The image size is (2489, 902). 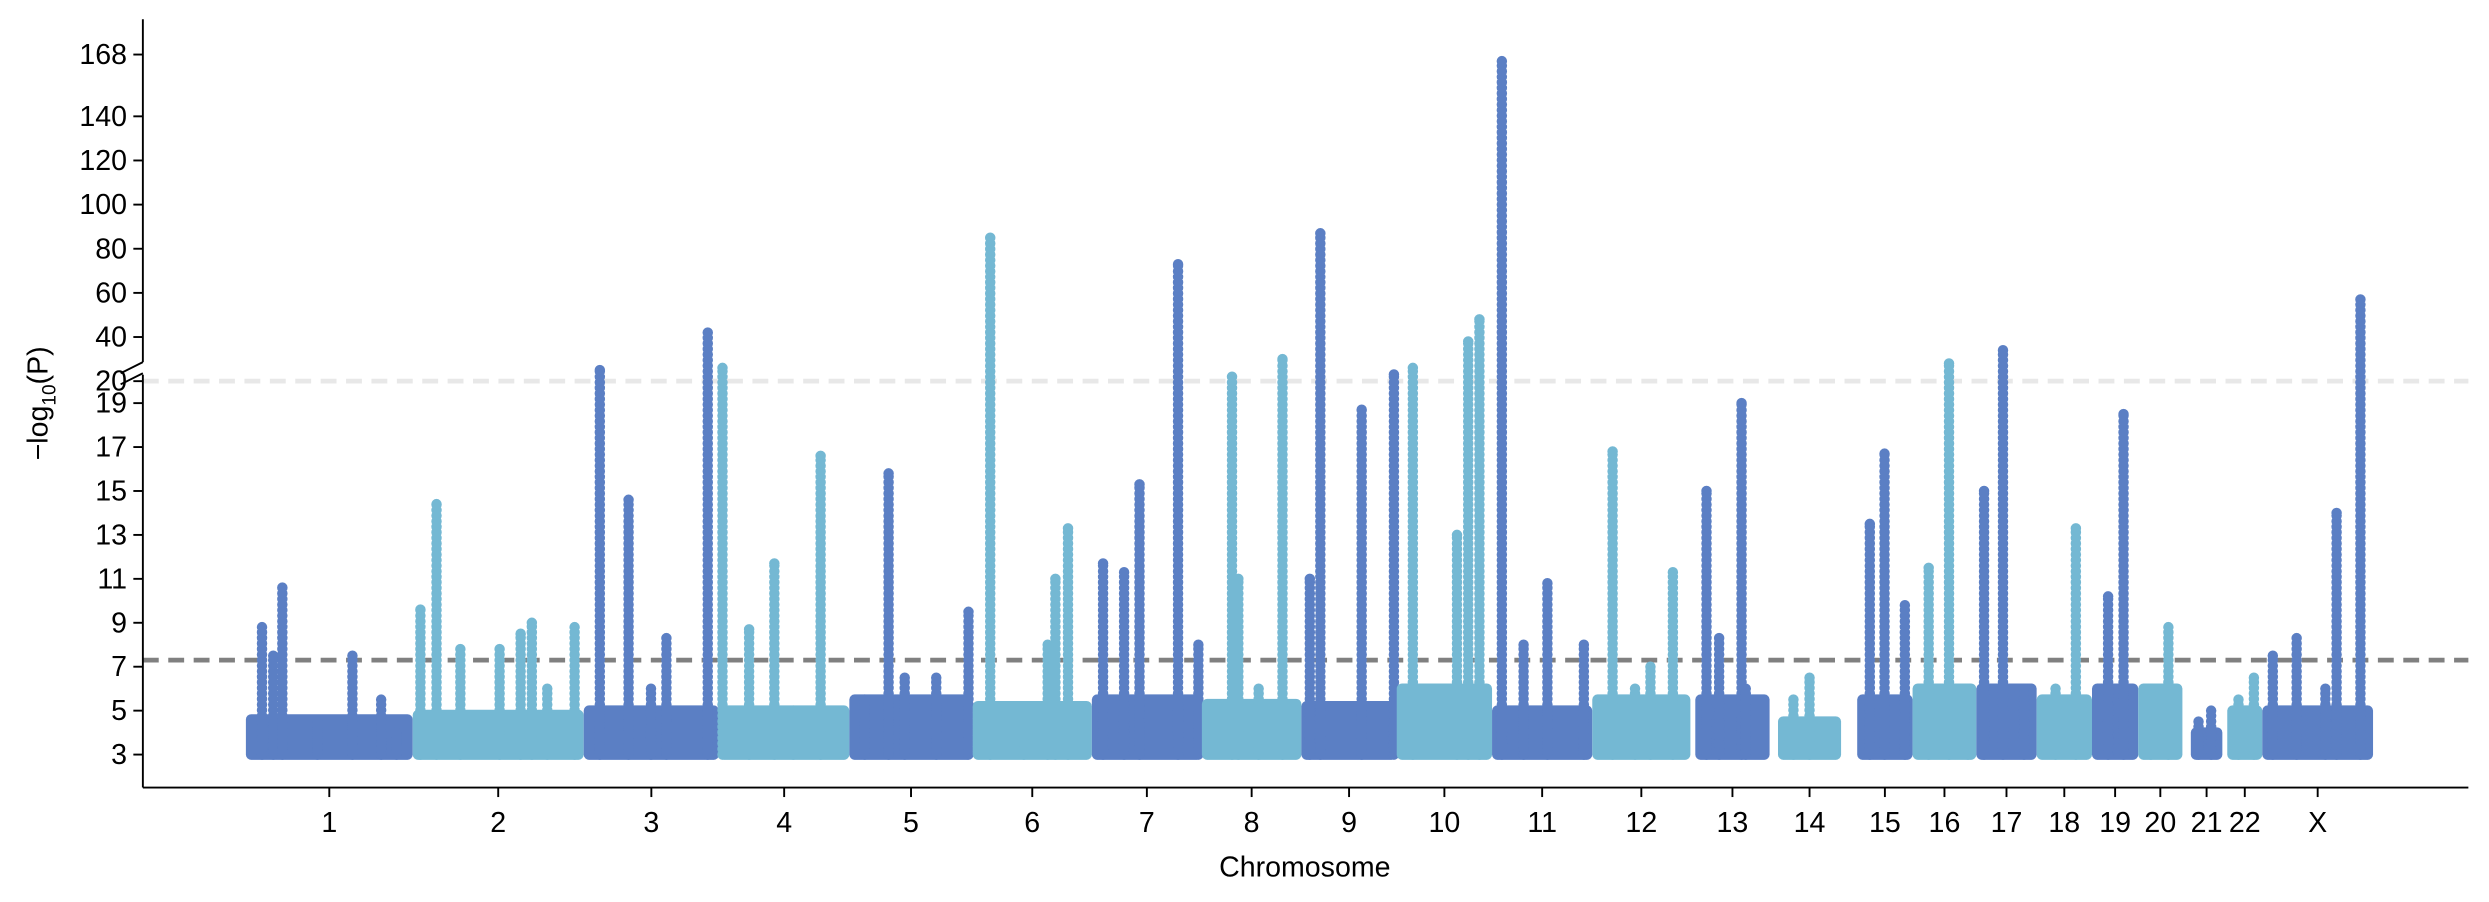 I want to click on y-tick-label: 17, so click(x=111, y=448).